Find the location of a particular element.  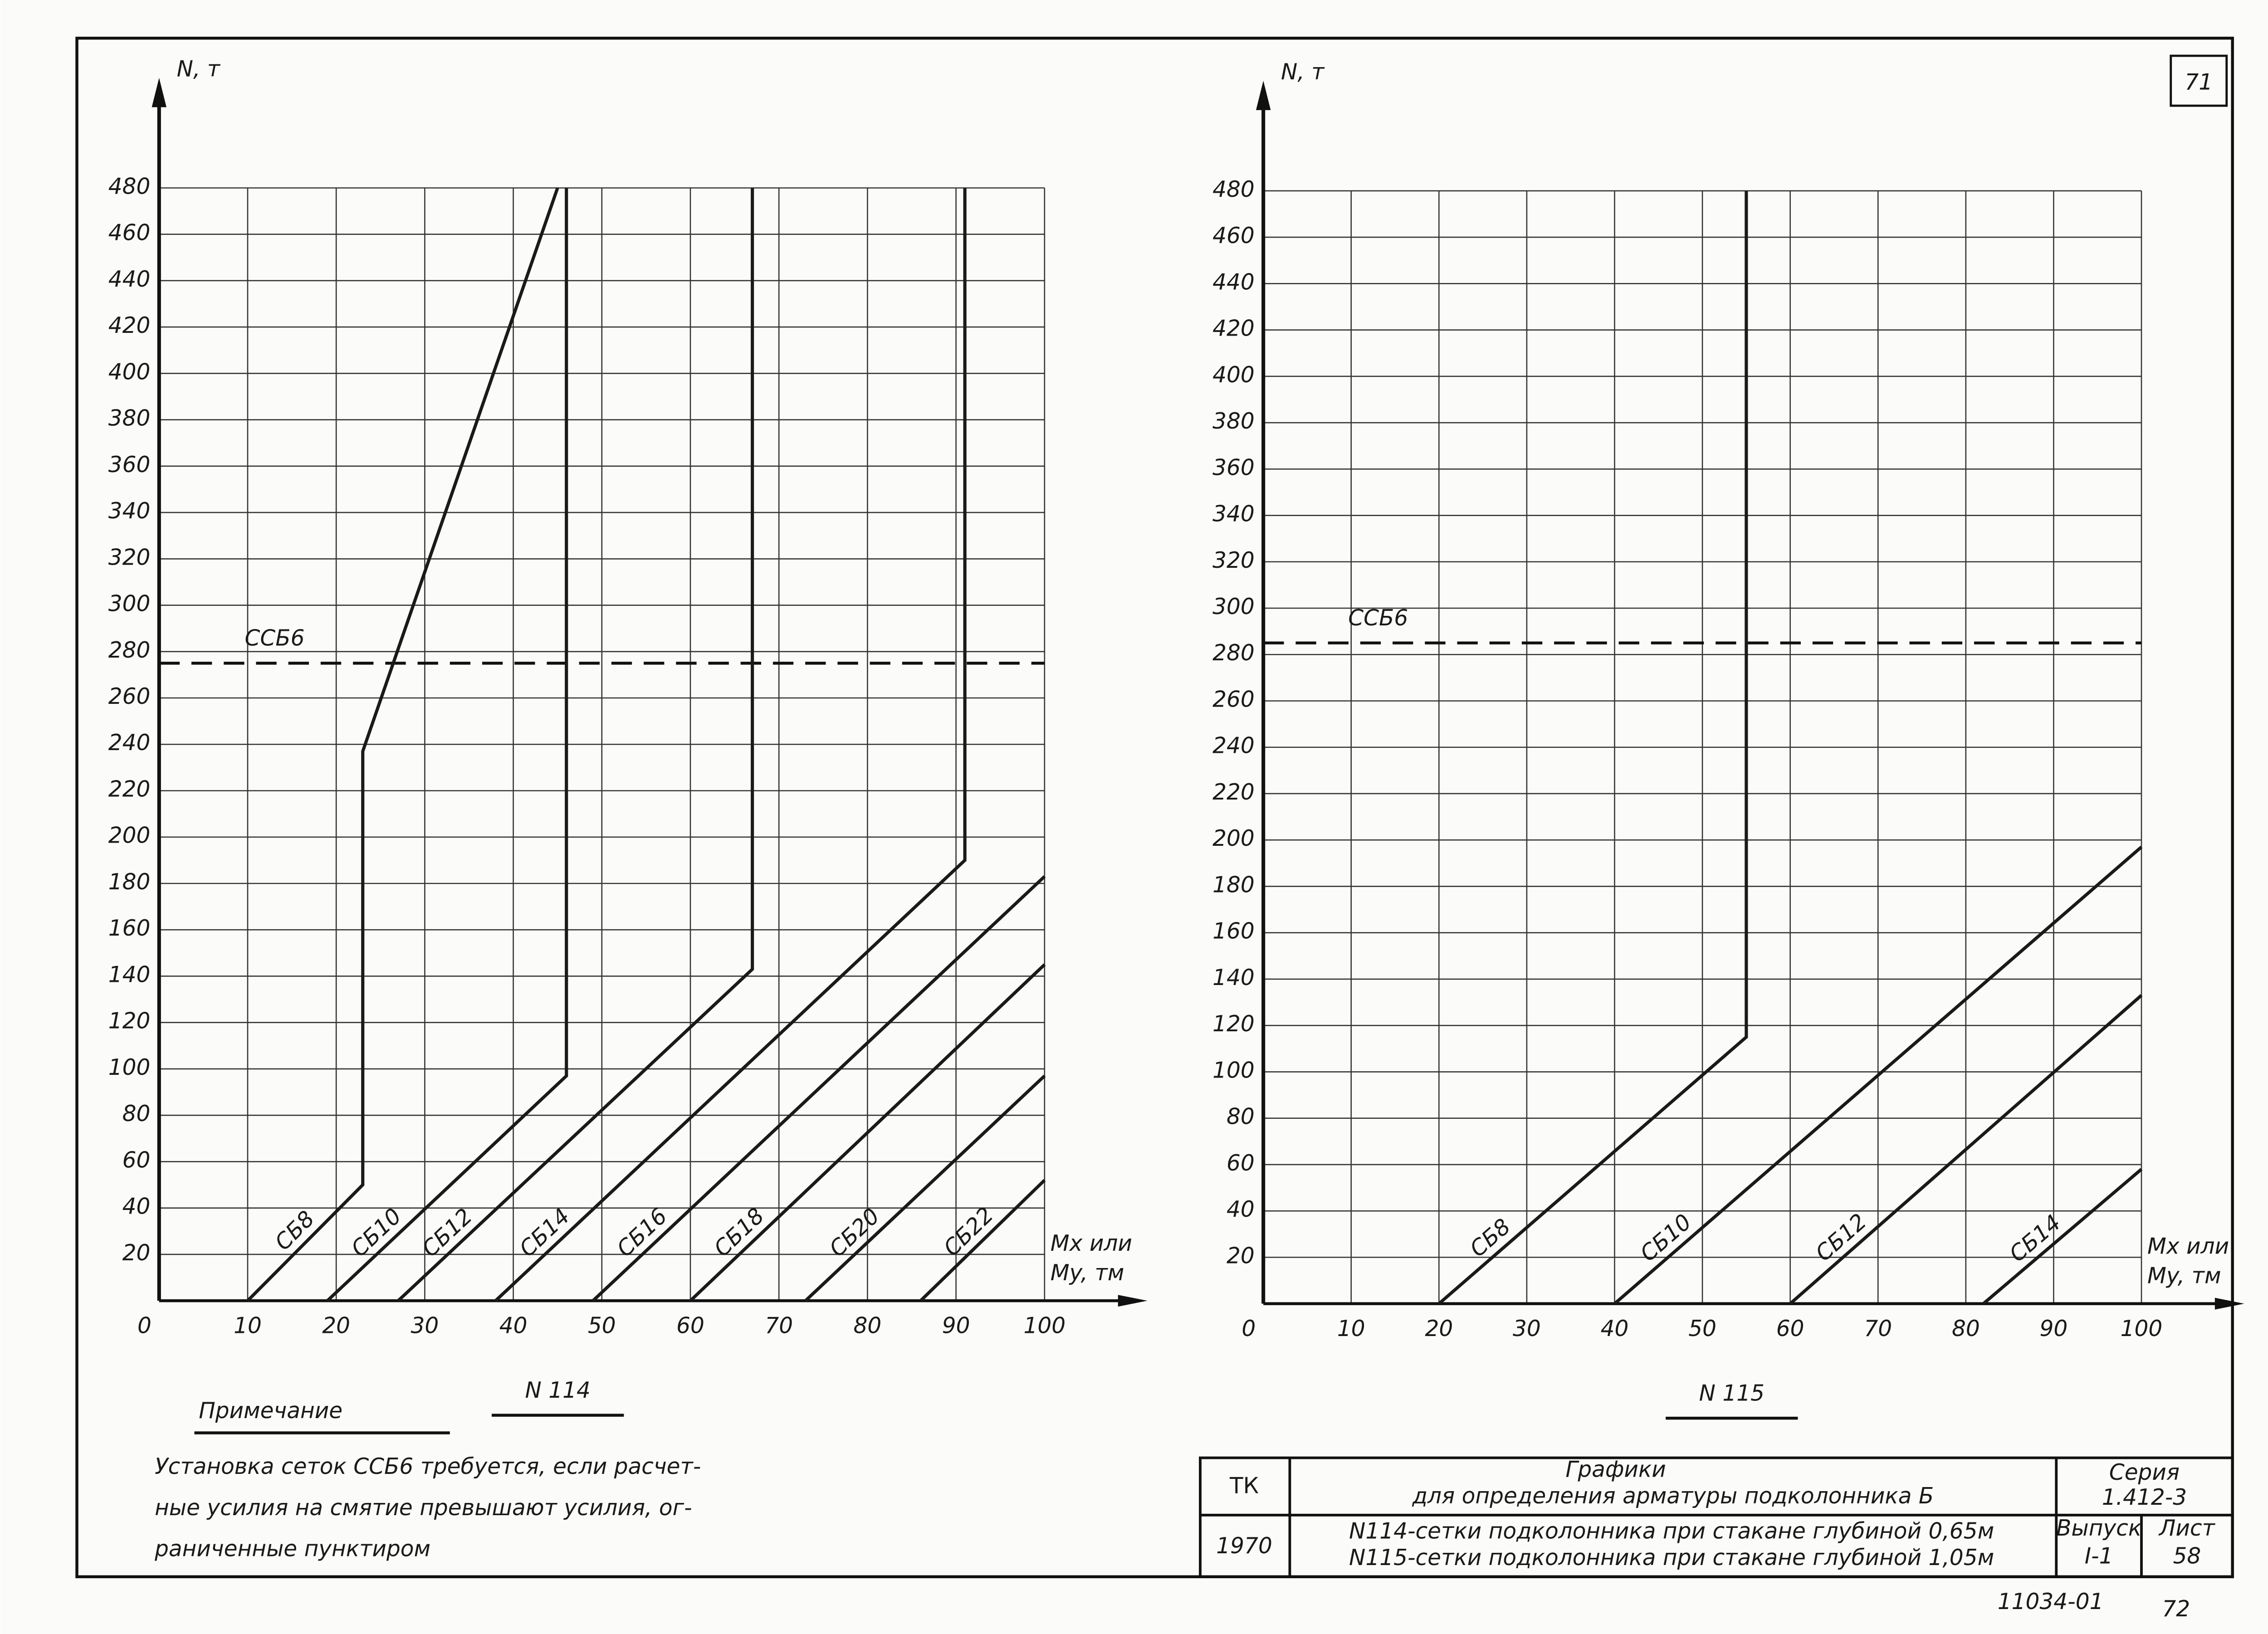

x-tick-label: 30 is located at coordinates (425, 1325).